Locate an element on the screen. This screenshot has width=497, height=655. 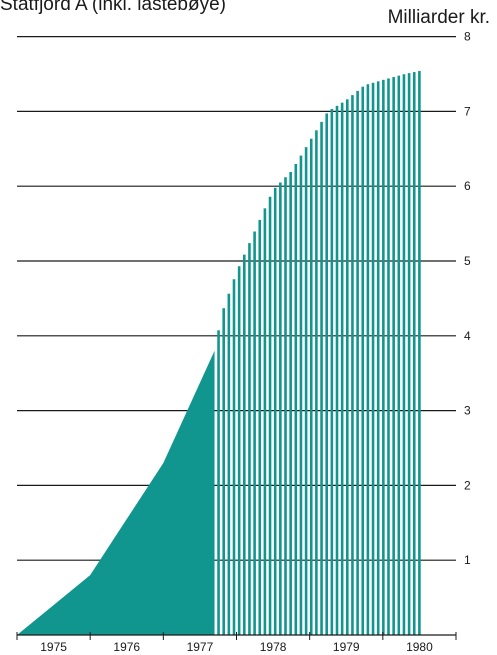
y-tick-label-4: 4 is located at coordinates (467, 336).